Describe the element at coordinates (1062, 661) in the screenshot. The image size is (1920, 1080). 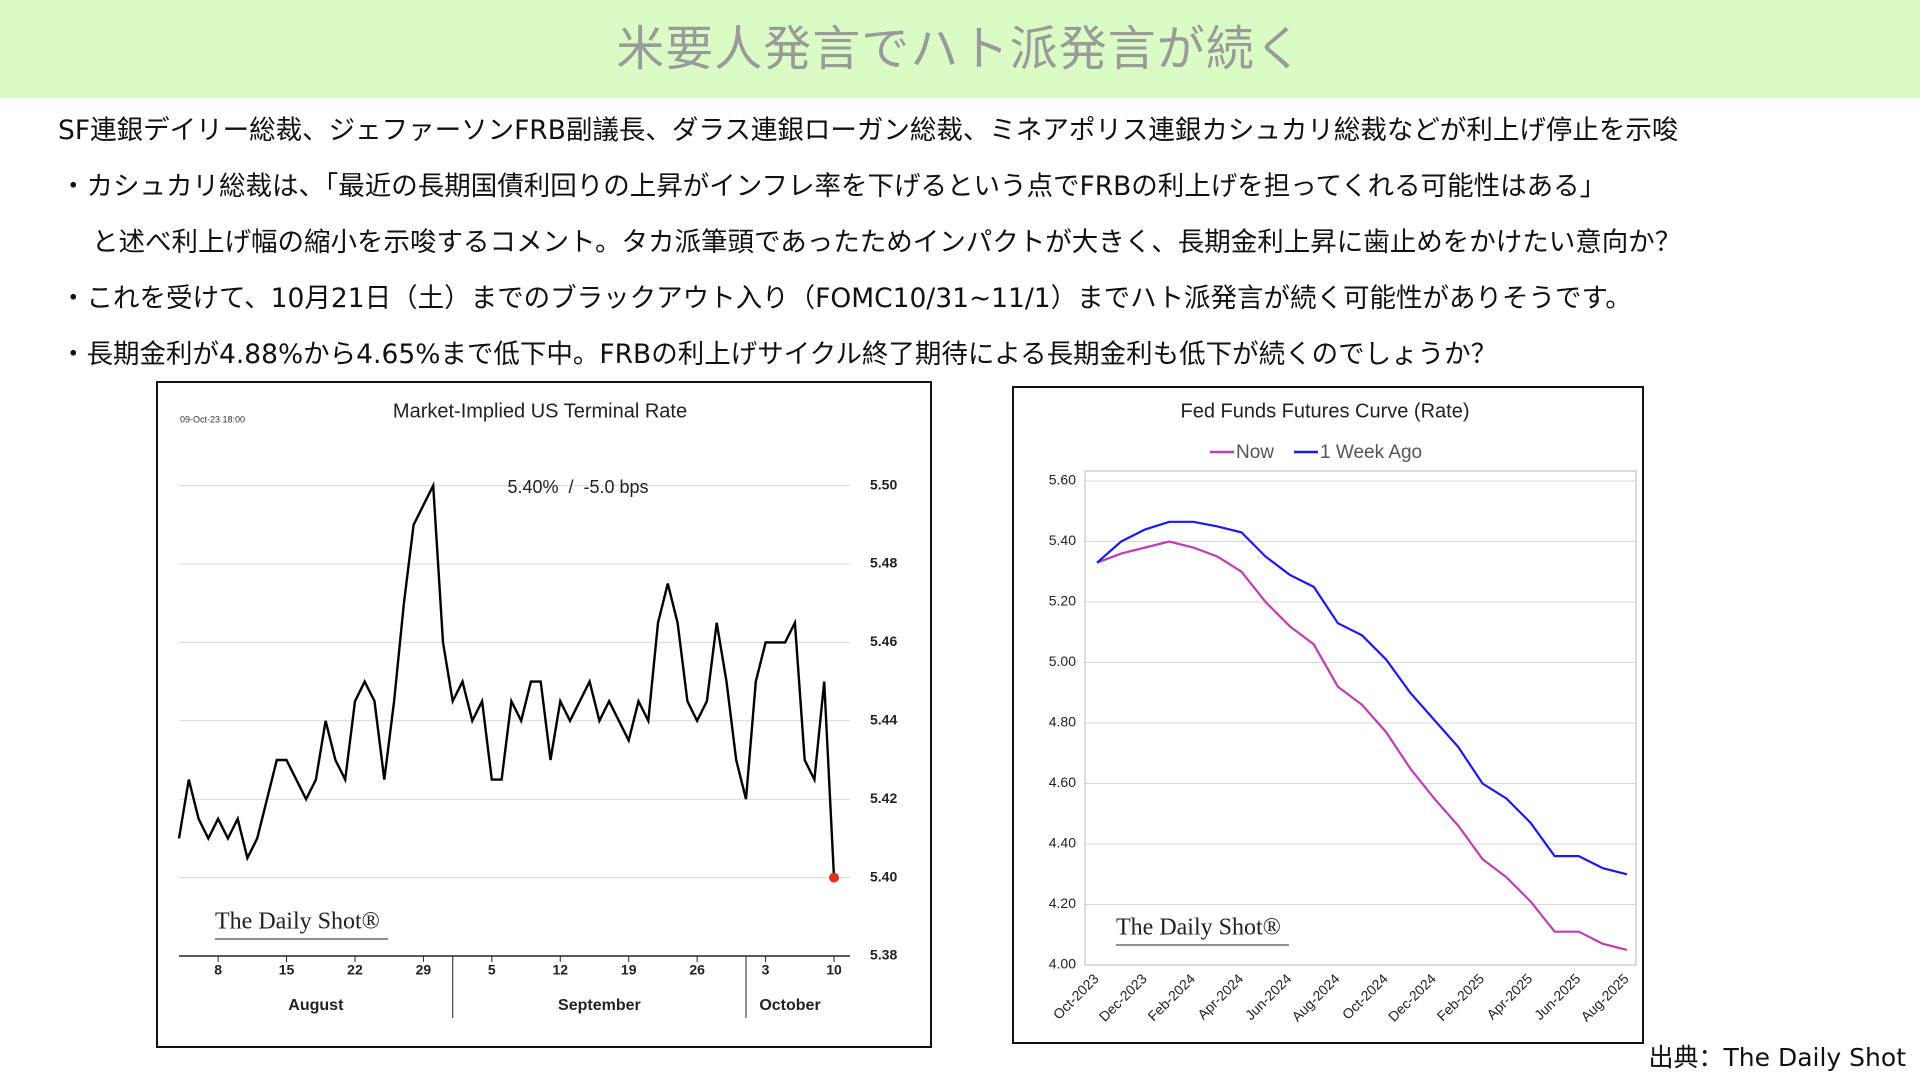
I see `y-tick-label: 5.00` at that location.